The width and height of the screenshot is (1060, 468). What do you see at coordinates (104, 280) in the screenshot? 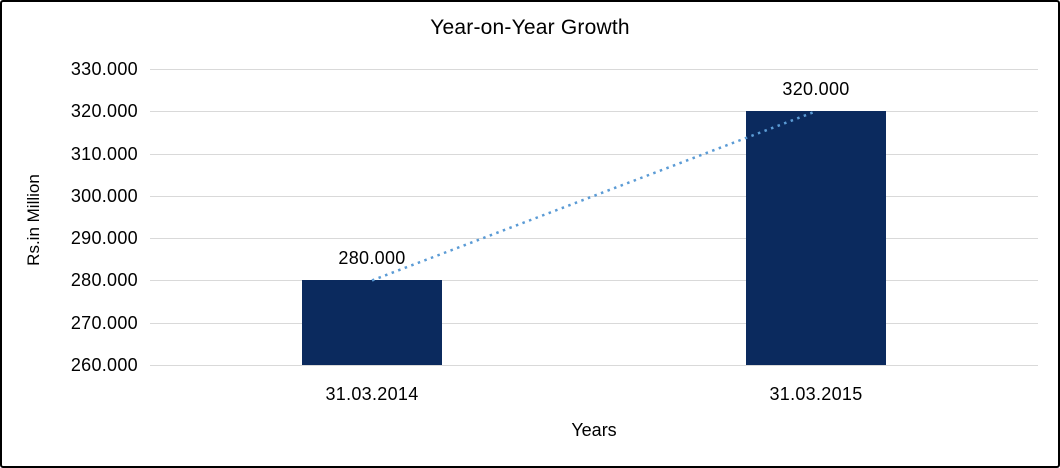
I see `y-tick-label: 280.000` at bounding box center [104, 280].